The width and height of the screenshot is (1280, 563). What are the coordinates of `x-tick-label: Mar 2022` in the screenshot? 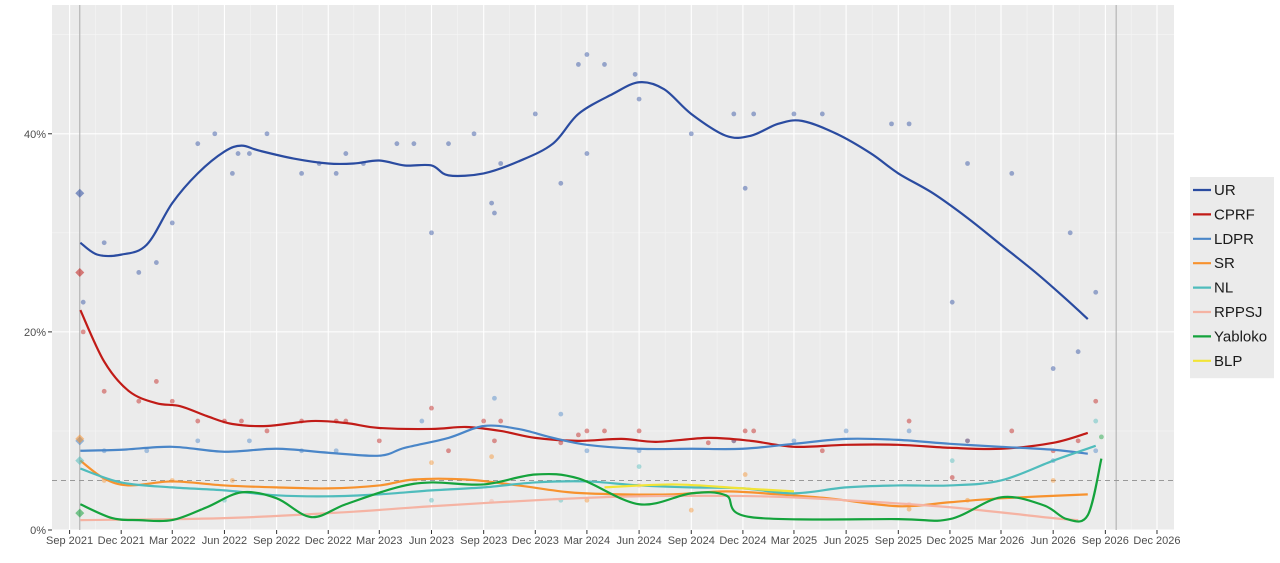 It's located at (172, 541).